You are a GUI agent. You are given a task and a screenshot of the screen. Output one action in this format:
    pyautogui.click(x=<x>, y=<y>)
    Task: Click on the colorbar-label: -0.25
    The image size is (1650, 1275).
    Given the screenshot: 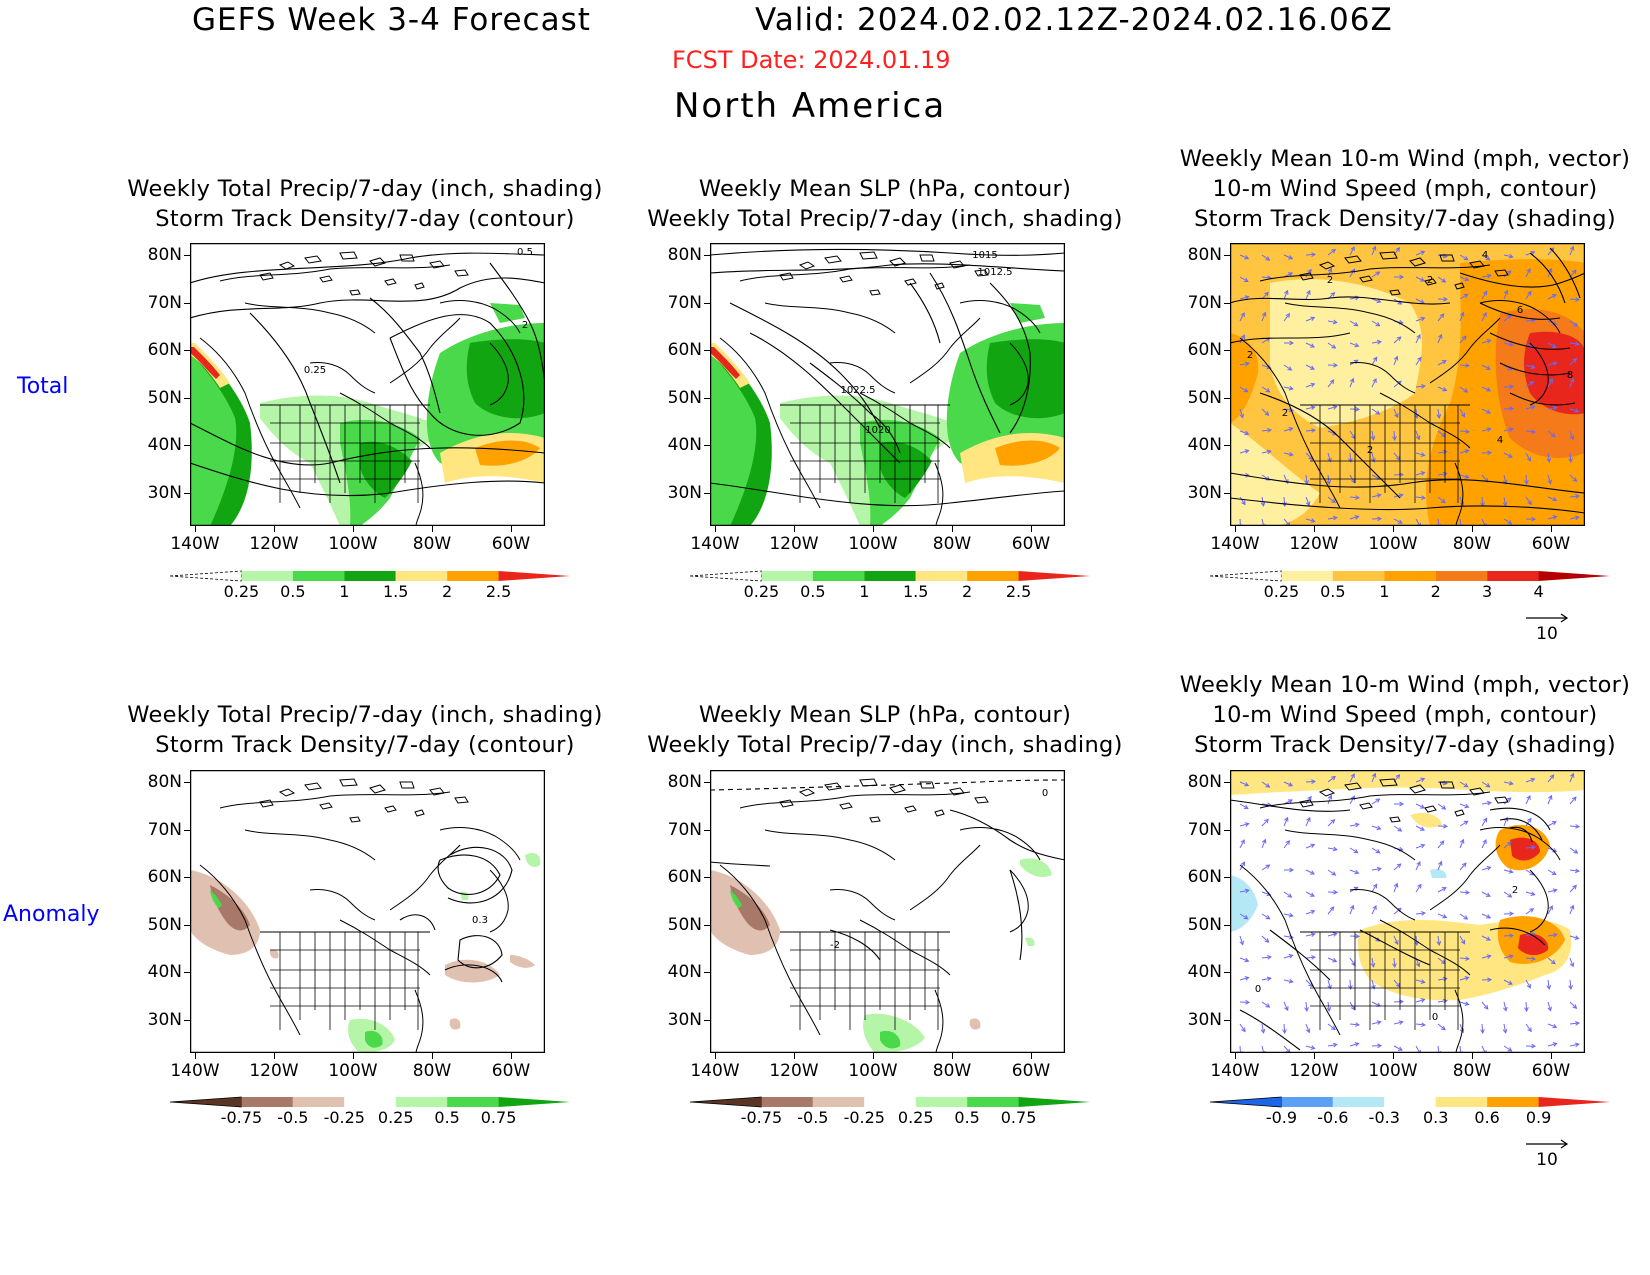 What is the action you would take?
    pyautogui.click(x=864, y=1117)
    